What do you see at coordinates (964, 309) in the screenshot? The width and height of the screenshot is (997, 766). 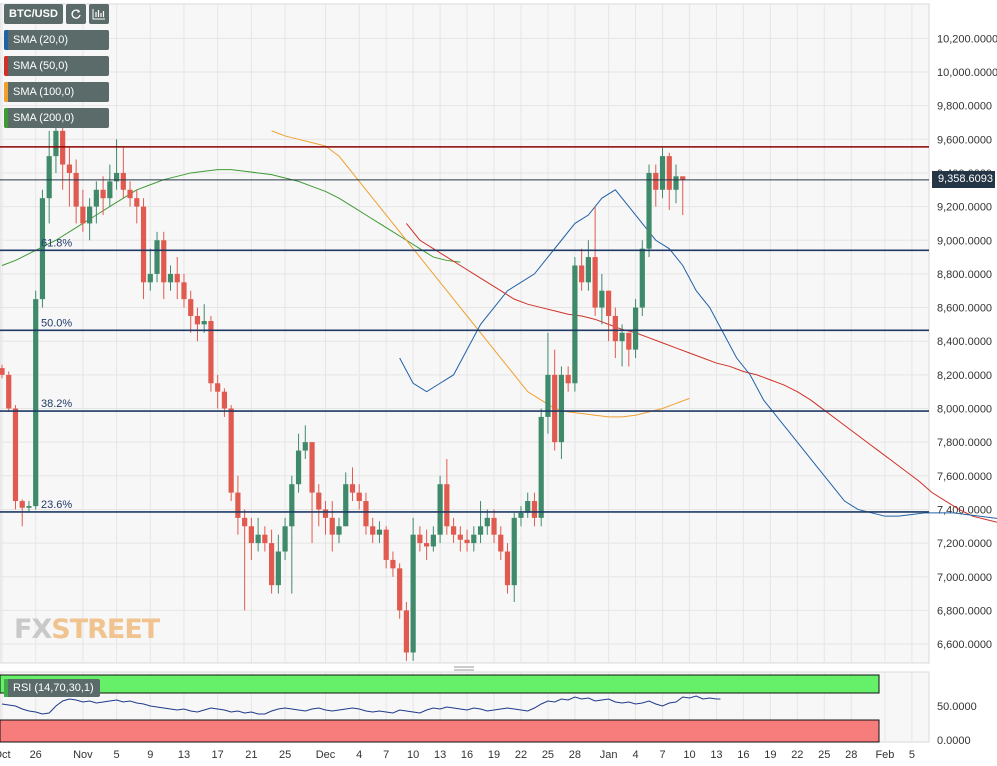 I see `y-tick-label: 8,600.0000` at bounding box center [964, 309].